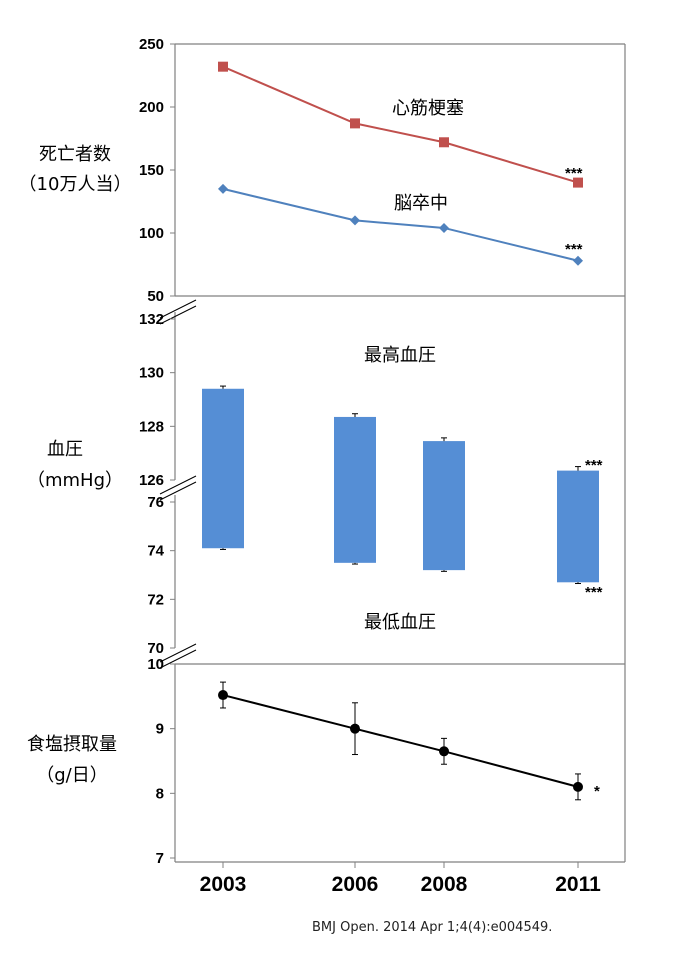  I want to click on deaths-point-0-2011, so click(578, 182).